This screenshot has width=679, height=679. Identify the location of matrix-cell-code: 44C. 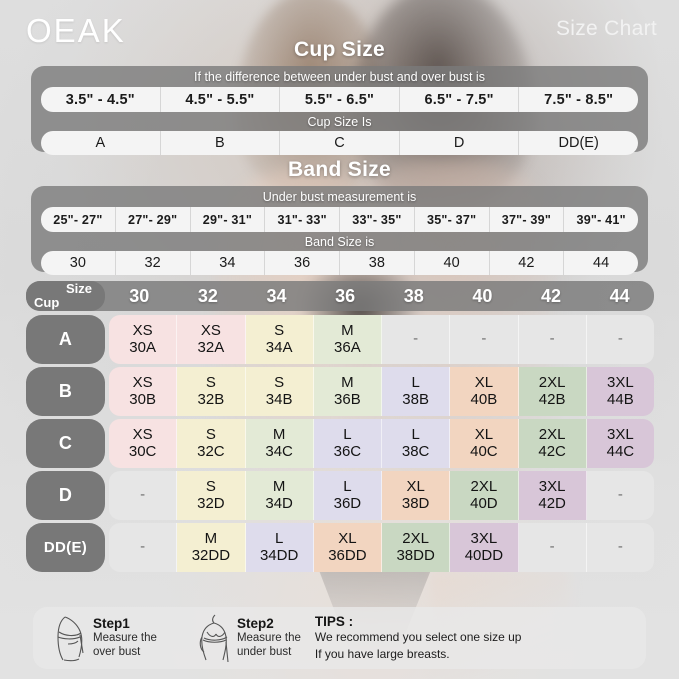
(620, 451).